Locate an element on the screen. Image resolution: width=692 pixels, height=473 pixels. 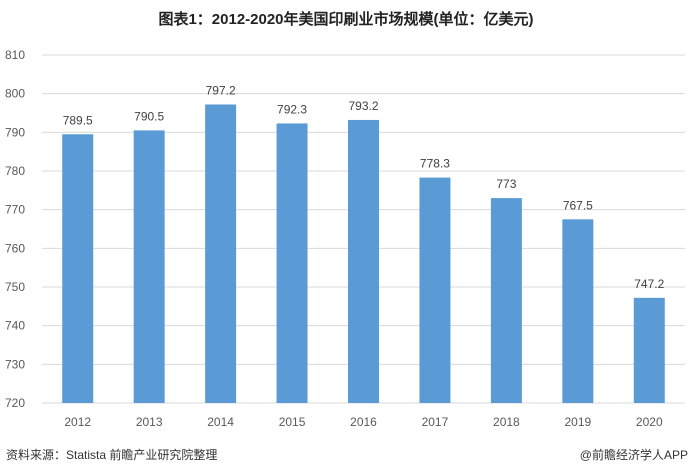
bar-2013 is located at coordinates (149, 266).